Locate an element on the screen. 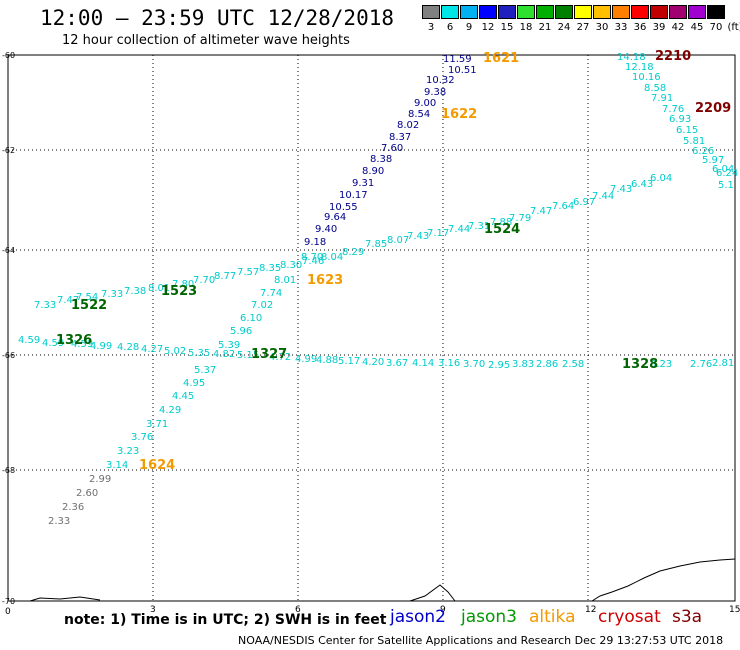  chart-title: 12:00 – 23:59 UTC 12/28/2018 is located at coordinates (217, 18).